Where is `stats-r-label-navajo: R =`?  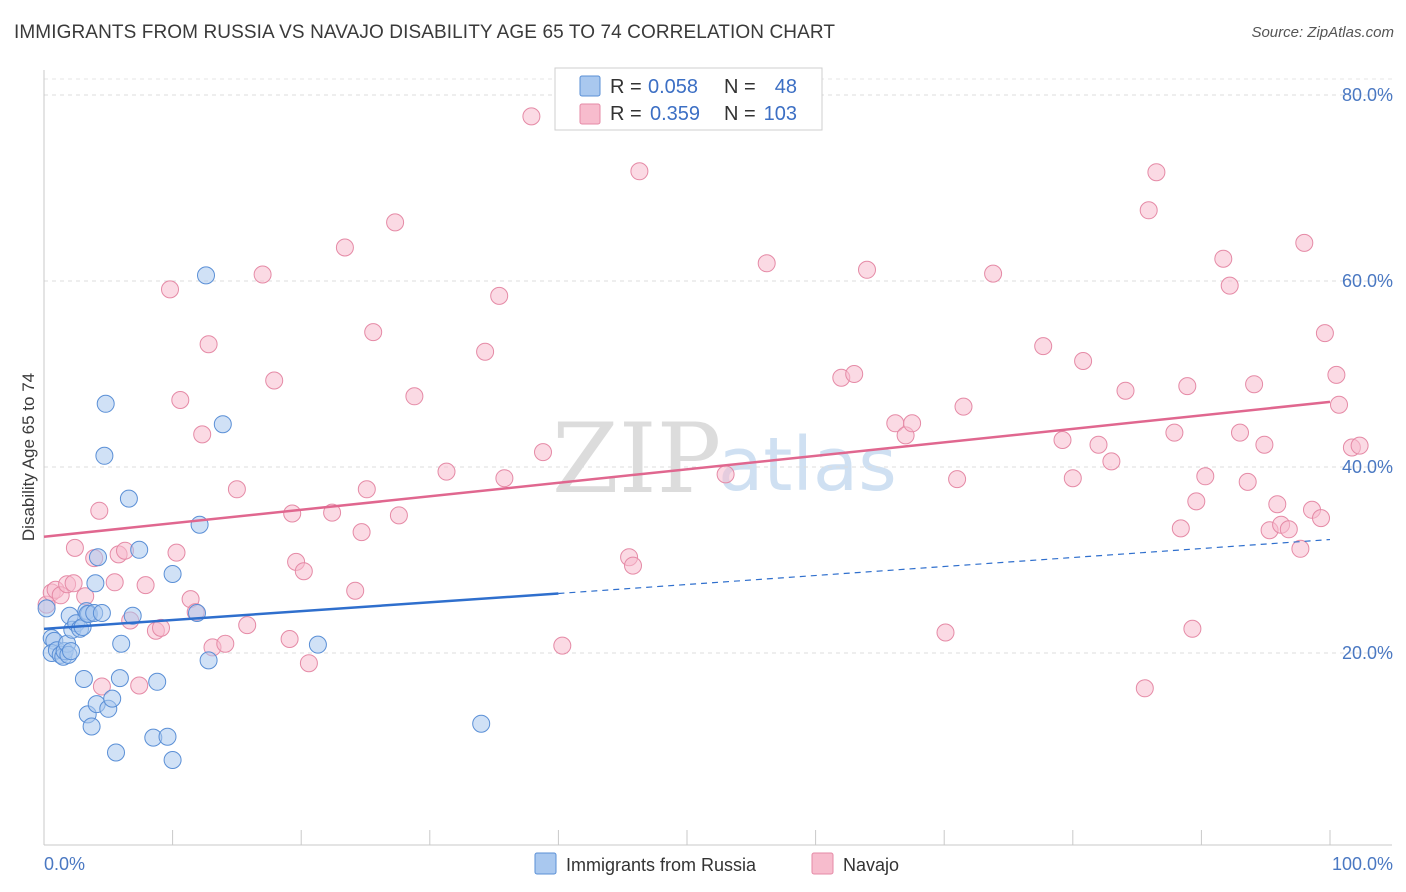
stats-r-label-navajo: R = is located at coordinates (626, 114).